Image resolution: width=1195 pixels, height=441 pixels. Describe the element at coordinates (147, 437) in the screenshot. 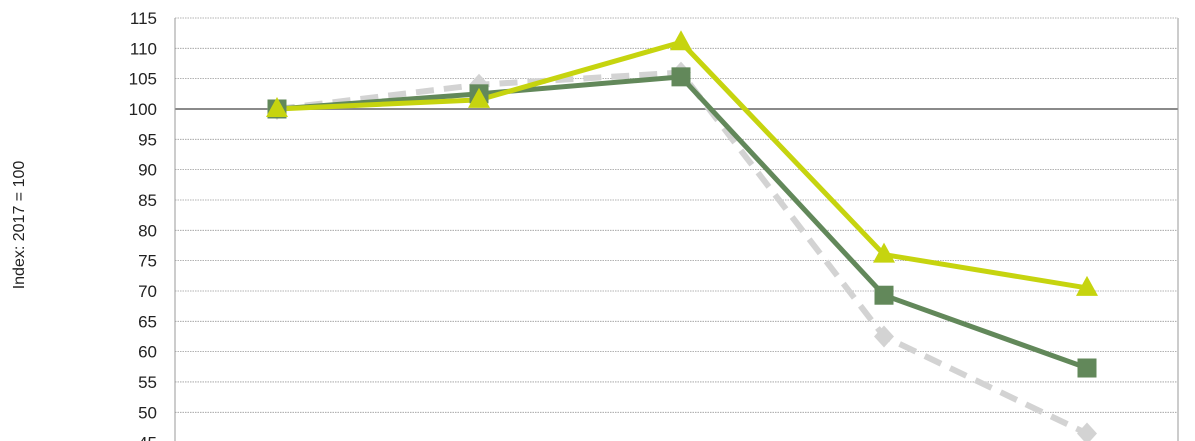

I see `y-tick-label: 45` at that location.